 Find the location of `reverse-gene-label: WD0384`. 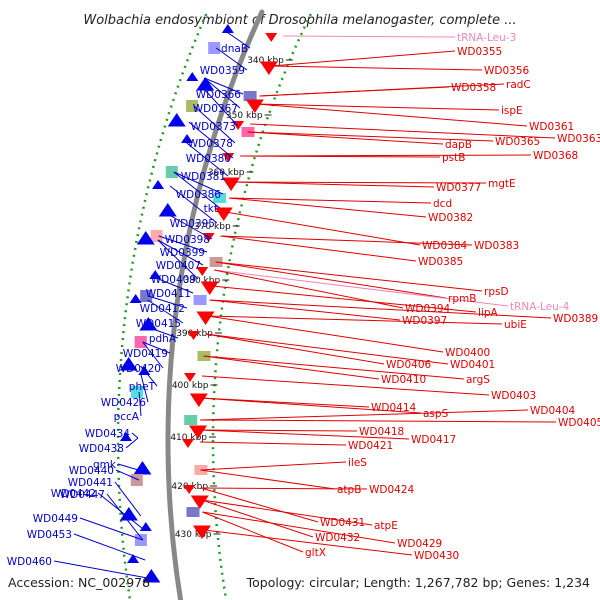

reverse-gene-label: WD0384 is located at coordinates (445, 246).